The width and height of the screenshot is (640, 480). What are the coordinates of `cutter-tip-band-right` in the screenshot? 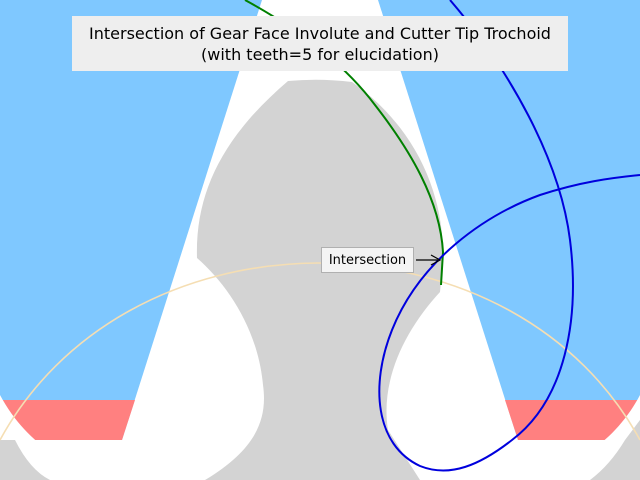 It's located at (572, 420).